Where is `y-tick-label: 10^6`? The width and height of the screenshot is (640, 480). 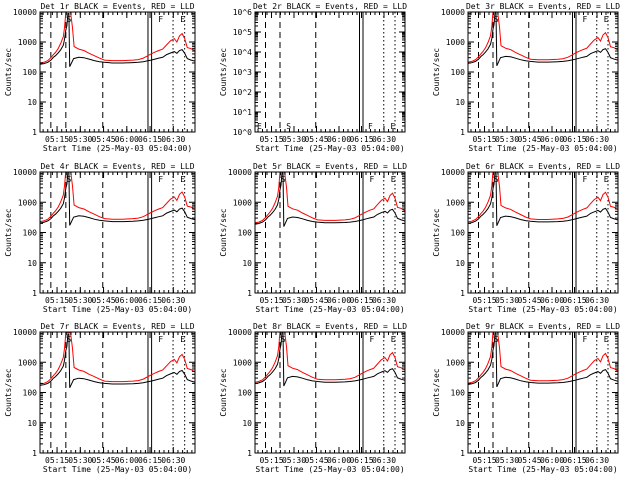
y-tick-label: 10^6 is located at coordinates (242, 12).